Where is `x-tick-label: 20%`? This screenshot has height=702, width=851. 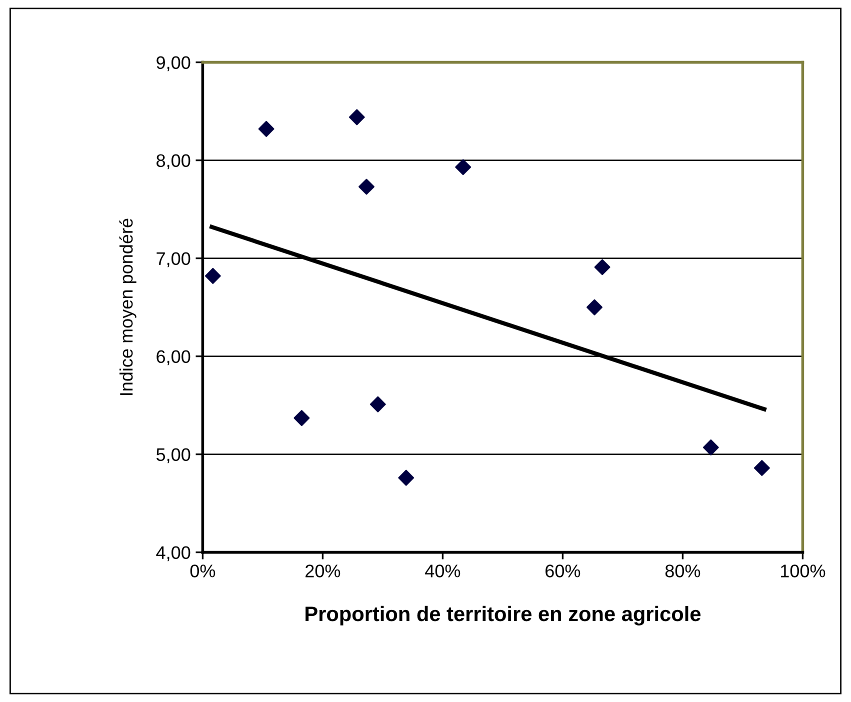 x-tick-label: 20% is located at coordinates (323, 571).